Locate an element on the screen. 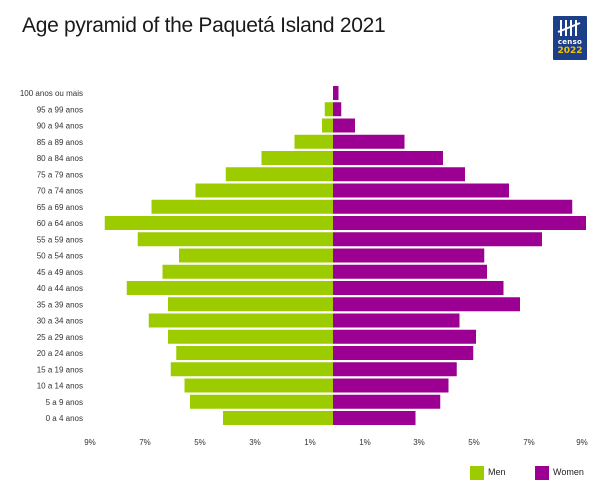 This screenshot has width=616, height=489. bar-women-100-anos-ou-mais is located at coordinates (336, 93).